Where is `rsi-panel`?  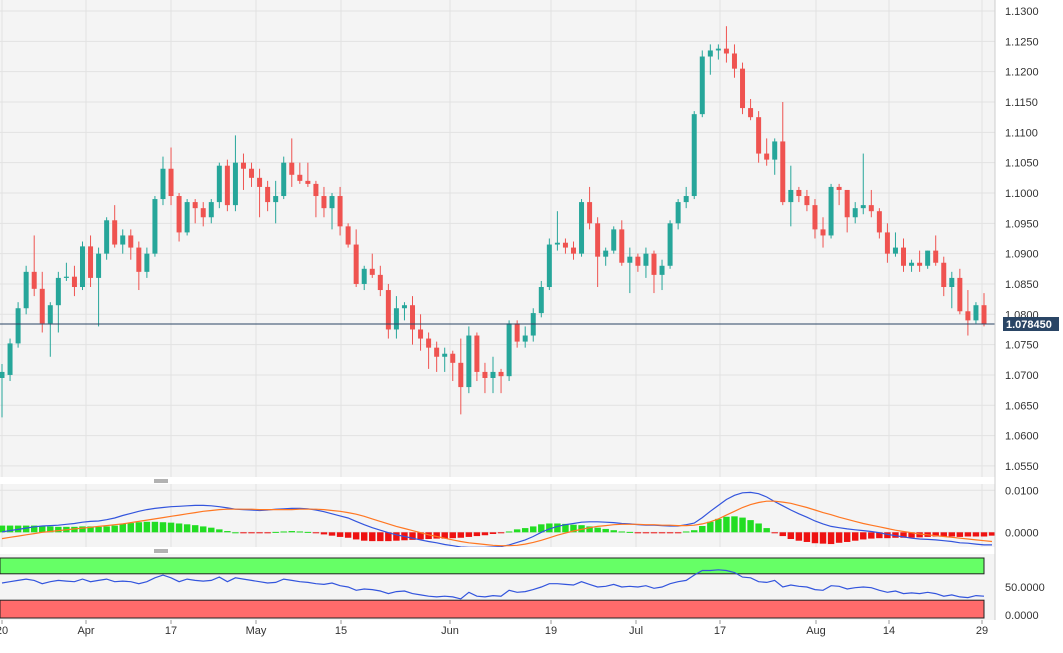
rsi-panel is located at coordinates (497, 587).